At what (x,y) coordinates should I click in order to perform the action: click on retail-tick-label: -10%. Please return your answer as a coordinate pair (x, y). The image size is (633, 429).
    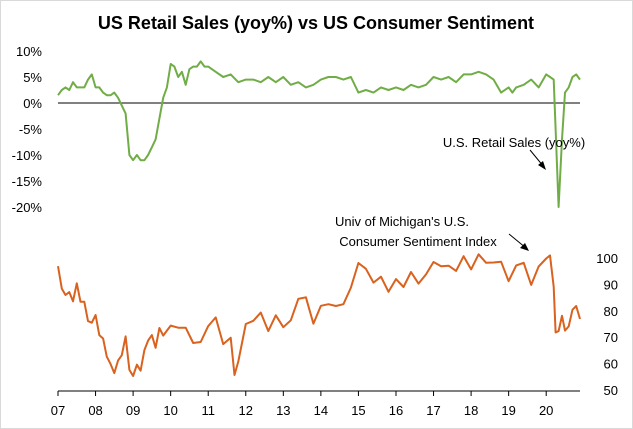
    Looking at the image, I should click on (27, 155).